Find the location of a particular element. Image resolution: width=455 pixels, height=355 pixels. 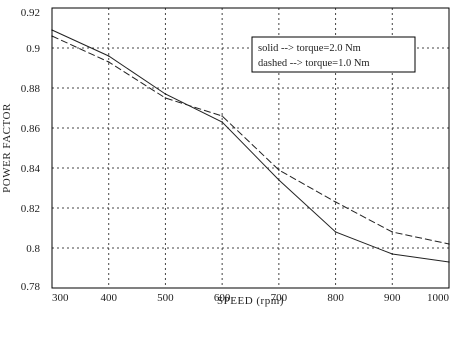

y-tick-label: 0.92 is located at coordinates (30, 13).